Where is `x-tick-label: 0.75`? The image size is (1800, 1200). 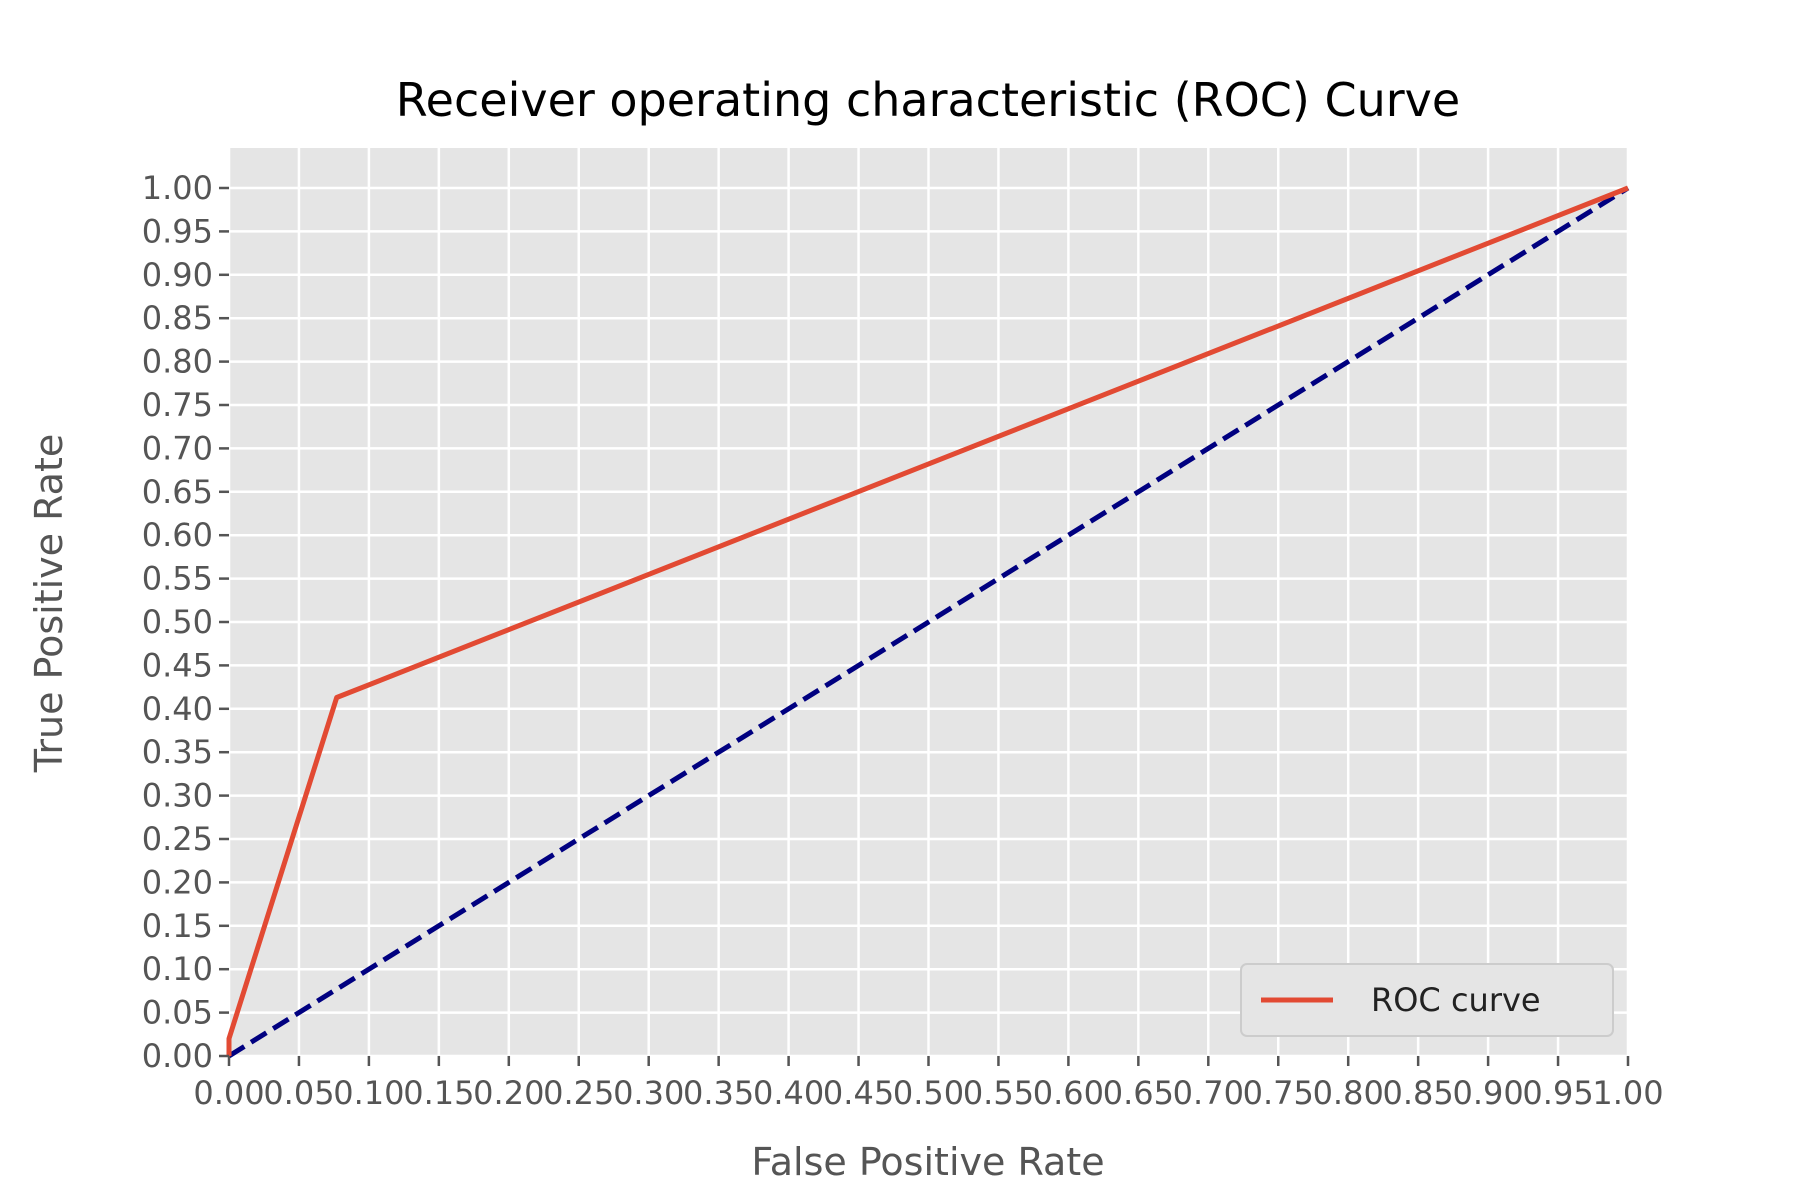
x-tick-label: 0.75 is located at coordinates (1278, 1093).